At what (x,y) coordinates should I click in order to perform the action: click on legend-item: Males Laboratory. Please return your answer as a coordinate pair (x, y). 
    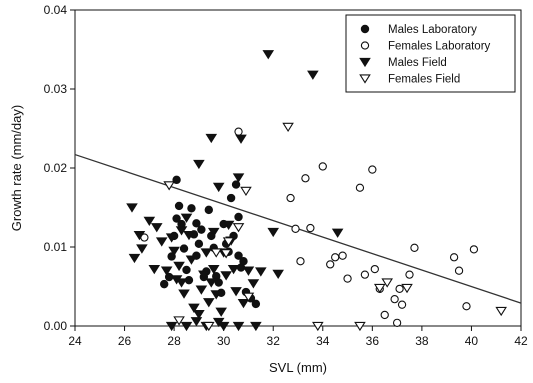
    Looking at the image, I should click on (418, 30).